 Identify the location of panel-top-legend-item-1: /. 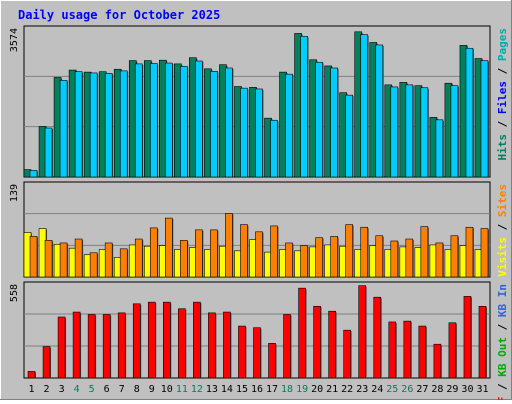
(502, 124).